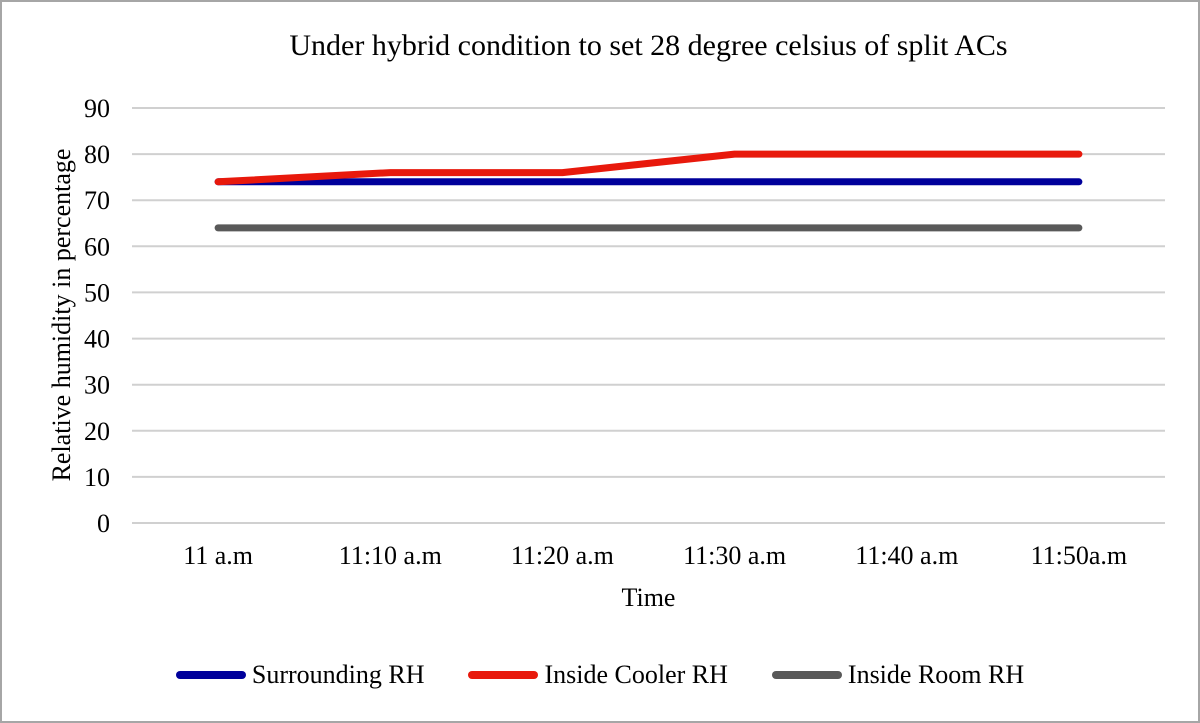 This screenshot has height=723, width=1200. I want to click on x-tick-label: 11:20 a.m, so click(562, 555).